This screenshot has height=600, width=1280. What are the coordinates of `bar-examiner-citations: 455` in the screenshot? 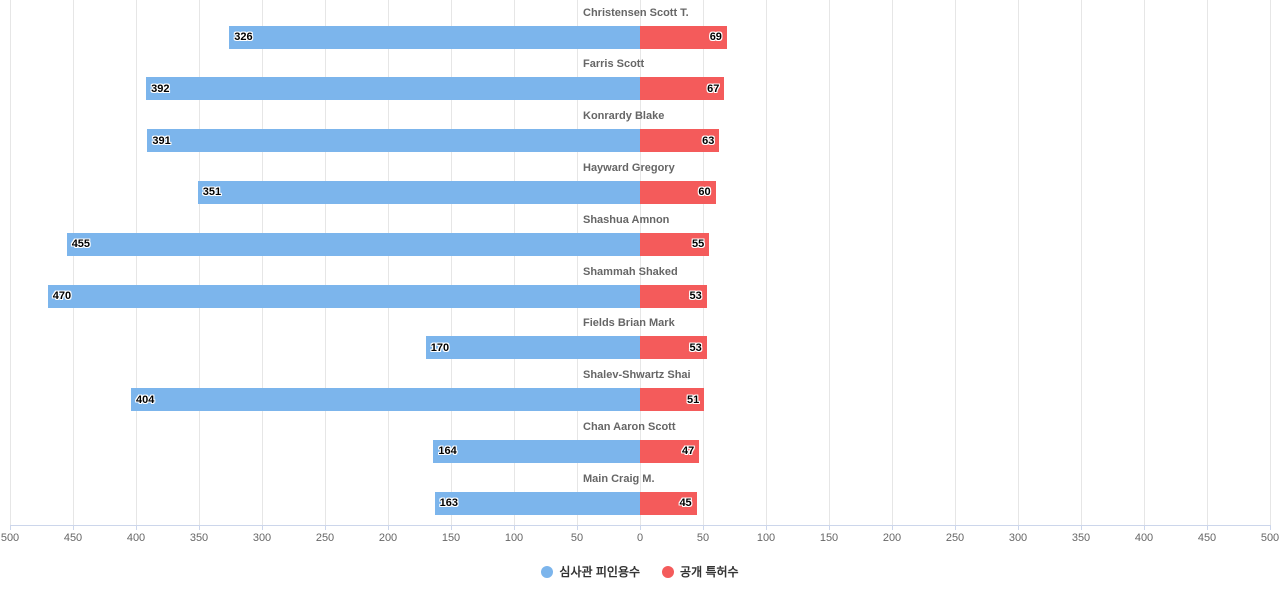 It's located at (353, 244).